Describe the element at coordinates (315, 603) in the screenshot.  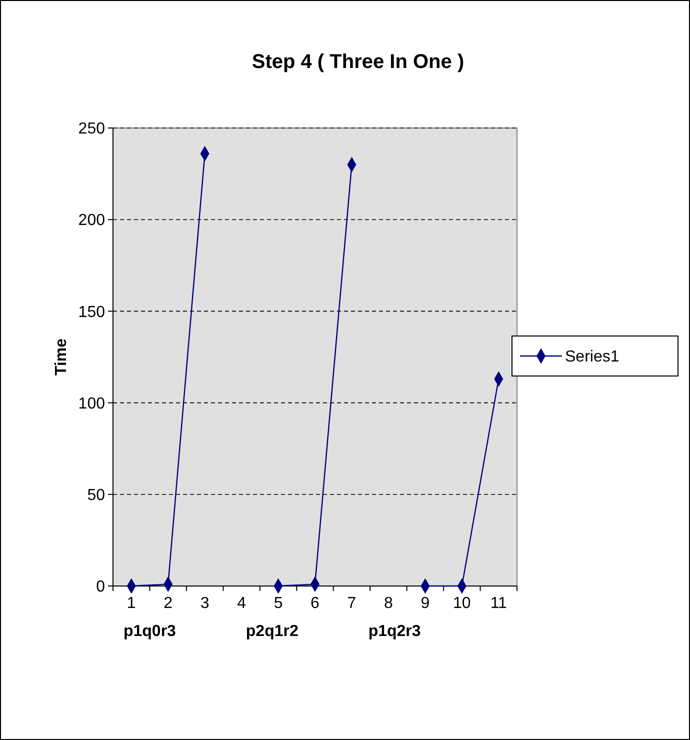
I see `x-tick-label: 6` at that location.